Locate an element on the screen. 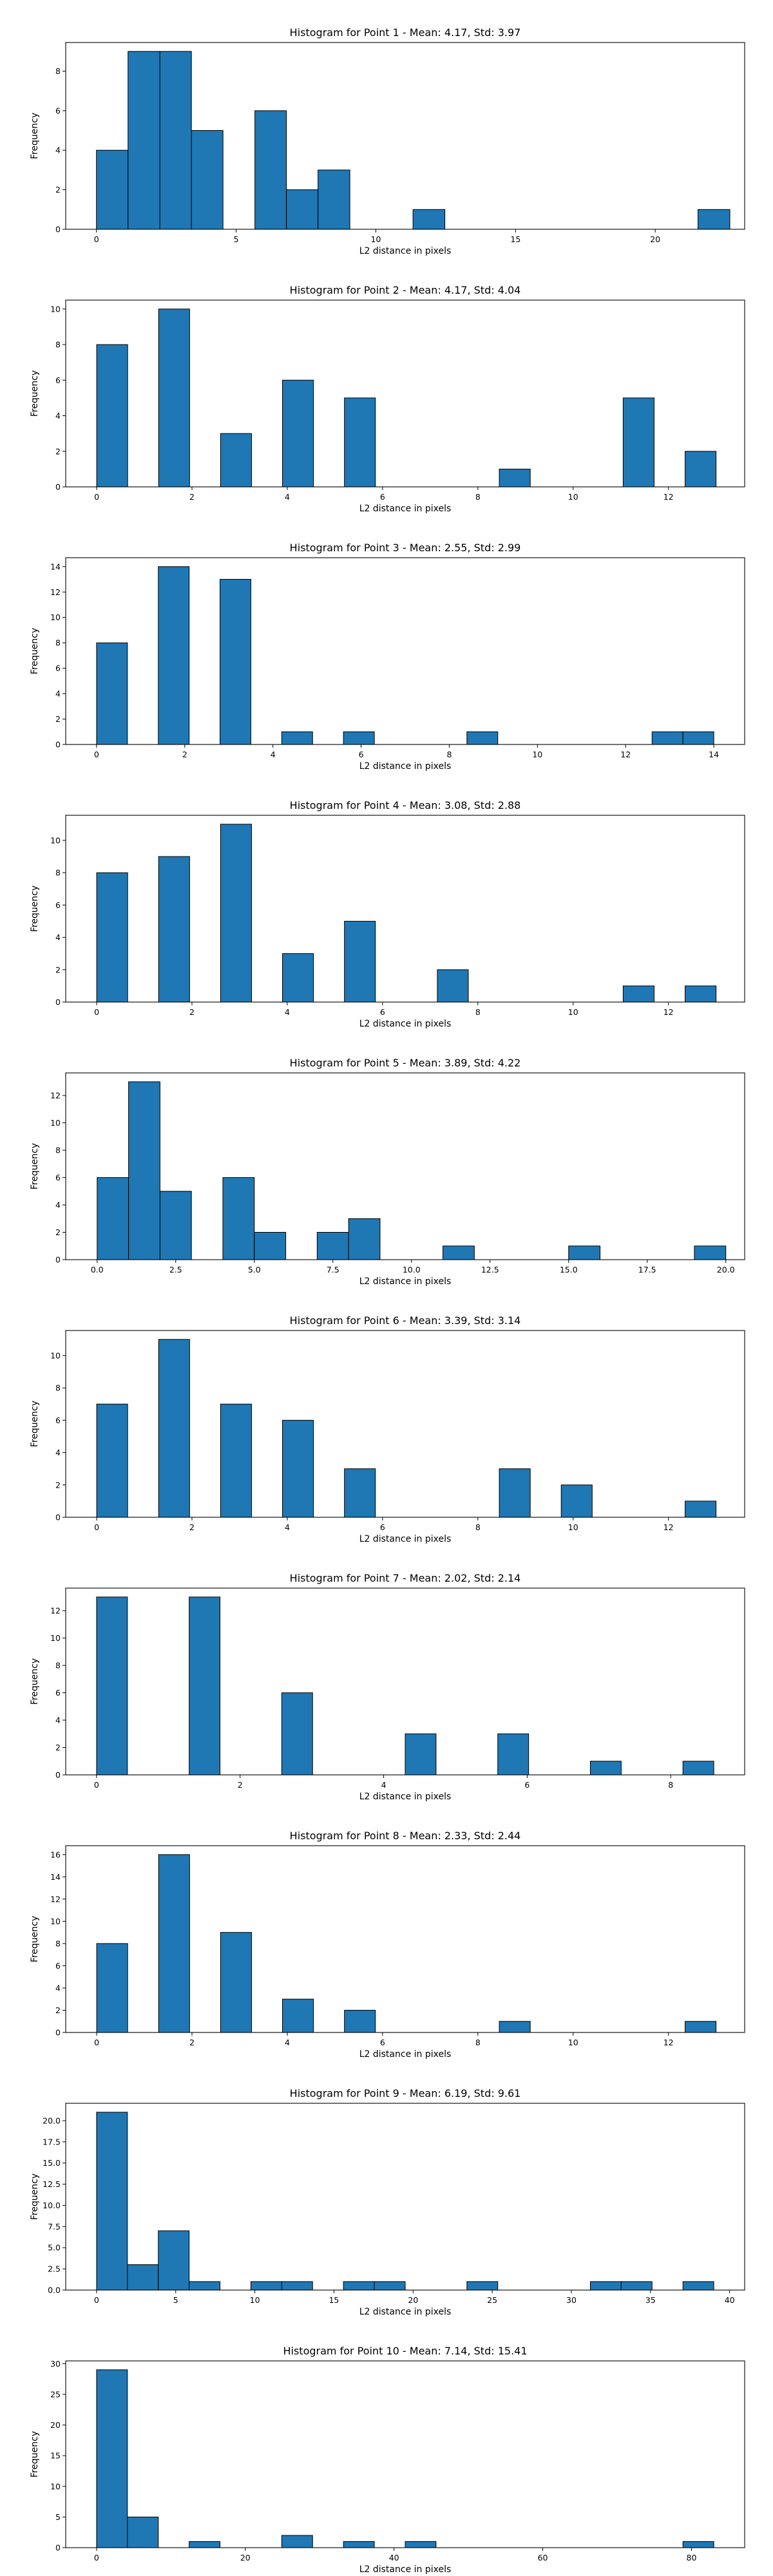 This screenshot has width=773, height=2576. y-tick-label: 15 is located at coordinates (55, 2456).